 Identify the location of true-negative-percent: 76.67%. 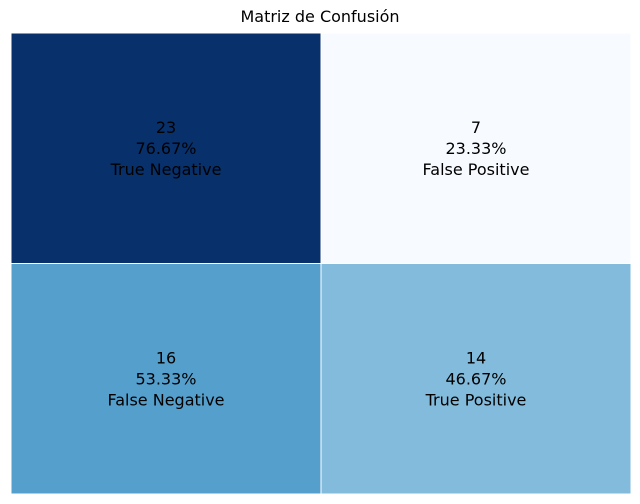
(165, 148).